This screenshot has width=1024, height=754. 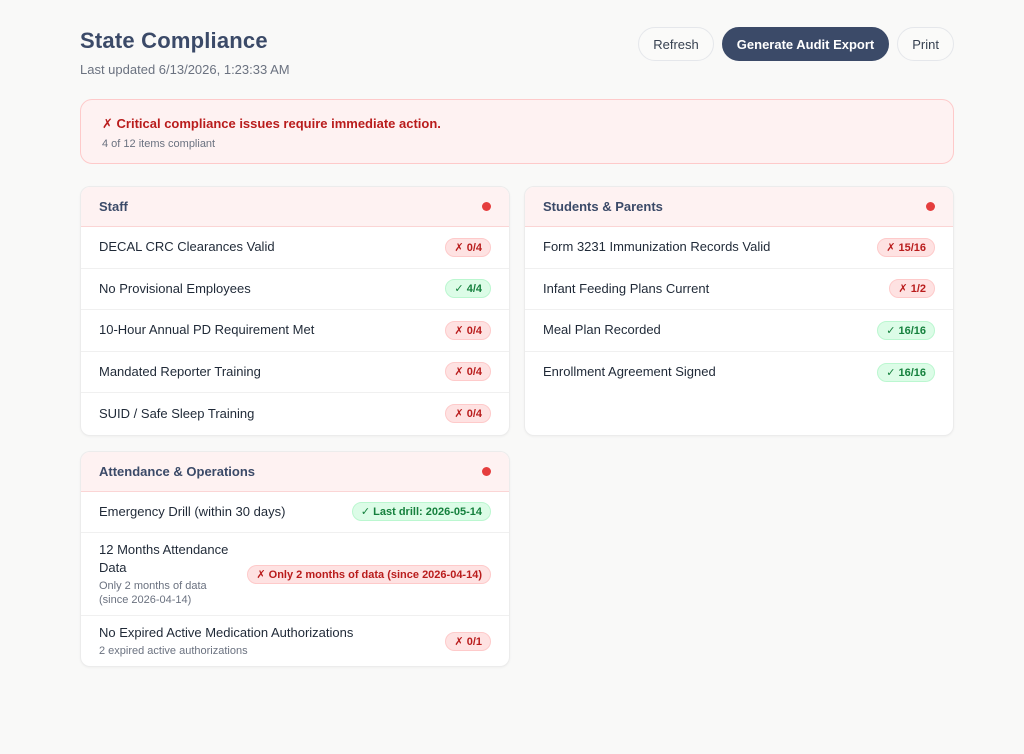 What do you see at coordinates (164, 558) in the screenshot?
I see `item-label: 12 Months Attendance Data` at bounding box center [164, 558].